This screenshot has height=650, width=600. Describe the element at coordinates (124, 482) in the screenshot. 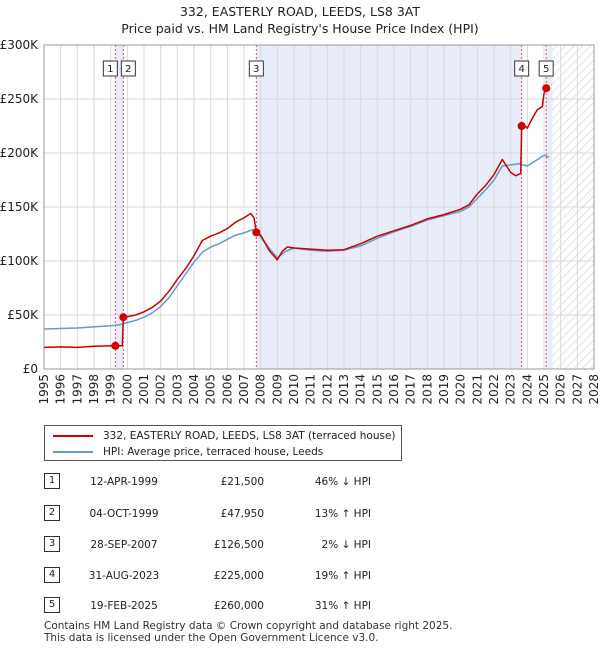

I see `row-date: 12-APR-1999` at that location.